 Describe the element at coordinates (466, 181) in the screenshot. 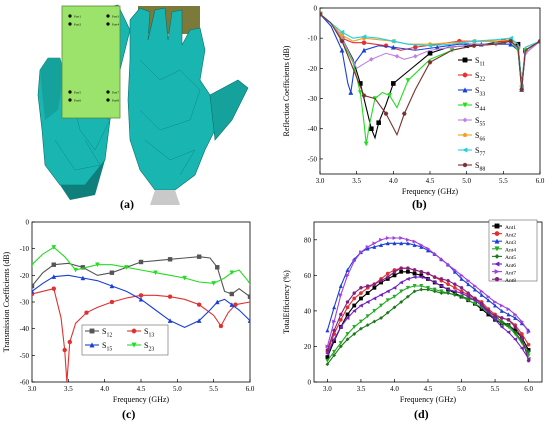

I see `x-tick-label: 5.0` at that location.